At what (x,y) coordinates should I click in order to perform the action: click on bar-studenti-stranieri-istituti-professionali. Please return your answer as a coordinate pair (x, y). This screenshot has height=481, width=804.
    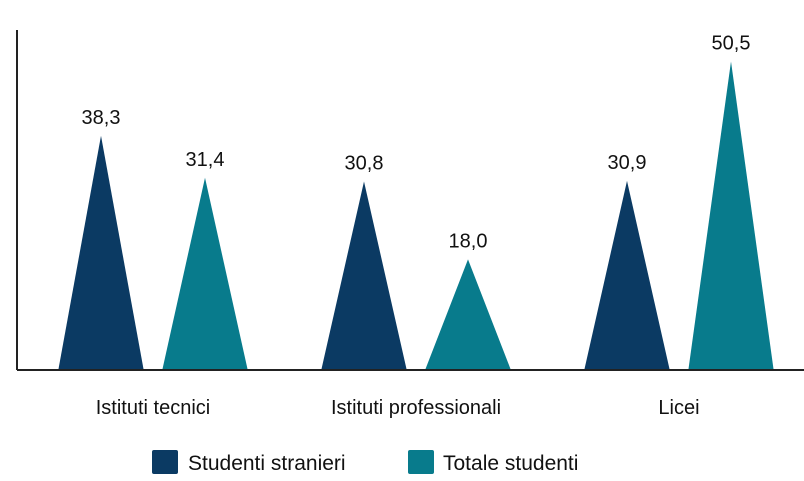
    Looking at the image, I should click on (364, 275).